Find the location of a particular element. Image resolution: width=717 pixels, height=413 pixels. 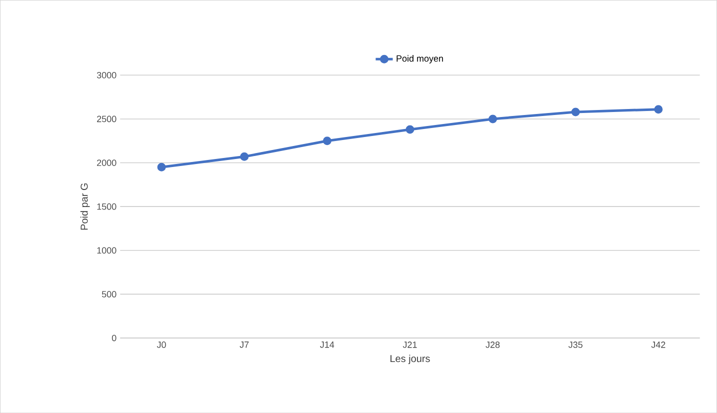

y-tick-label: 1500 is located at coordinates (106, 206).